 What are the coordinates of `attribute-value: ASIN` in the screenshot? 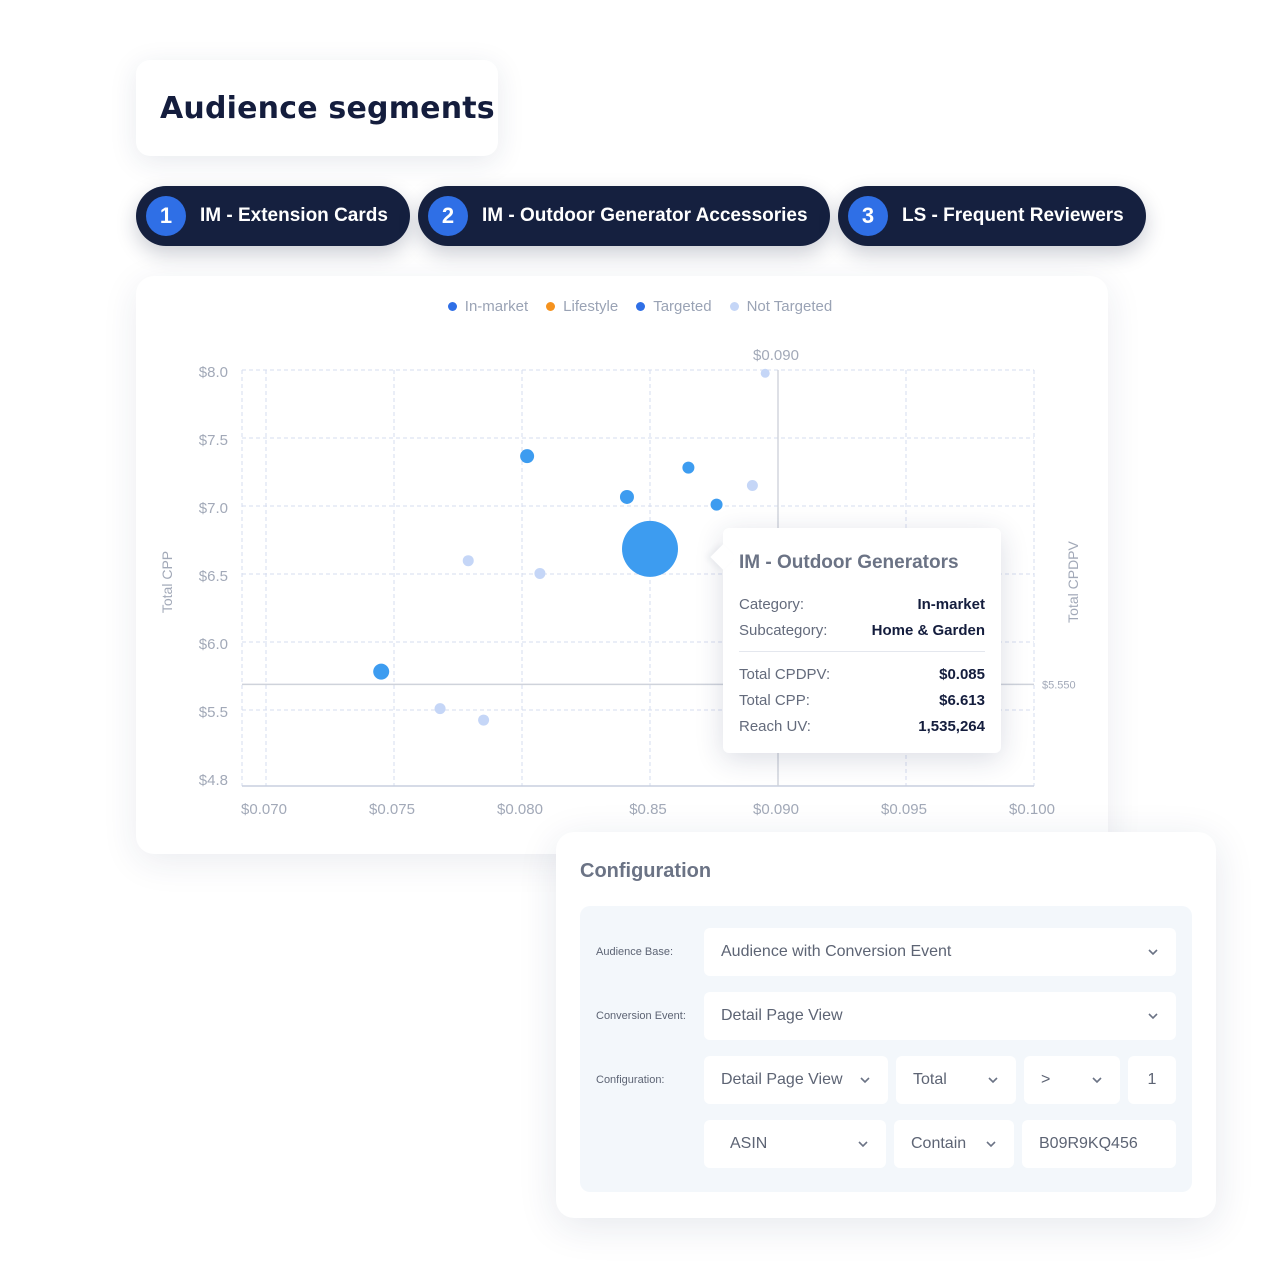 It's located at (749, 1143).